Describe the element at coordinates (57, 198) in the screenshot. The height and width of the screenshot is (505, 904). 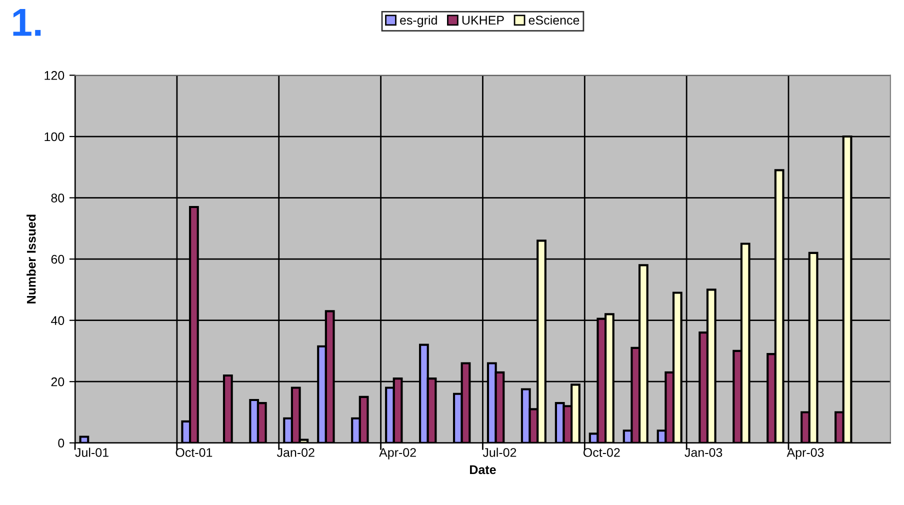
I see `y-tick-label: 80` at that location.